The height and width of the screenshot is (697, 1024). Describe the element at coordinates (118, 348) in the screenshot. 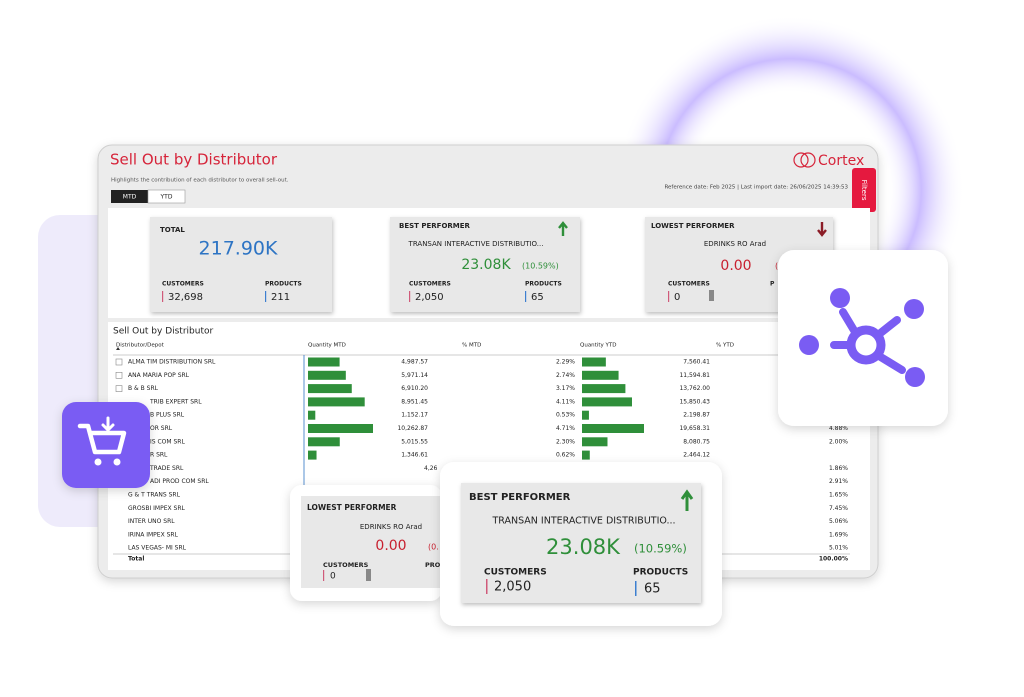

I see `sort-icon` at that location.